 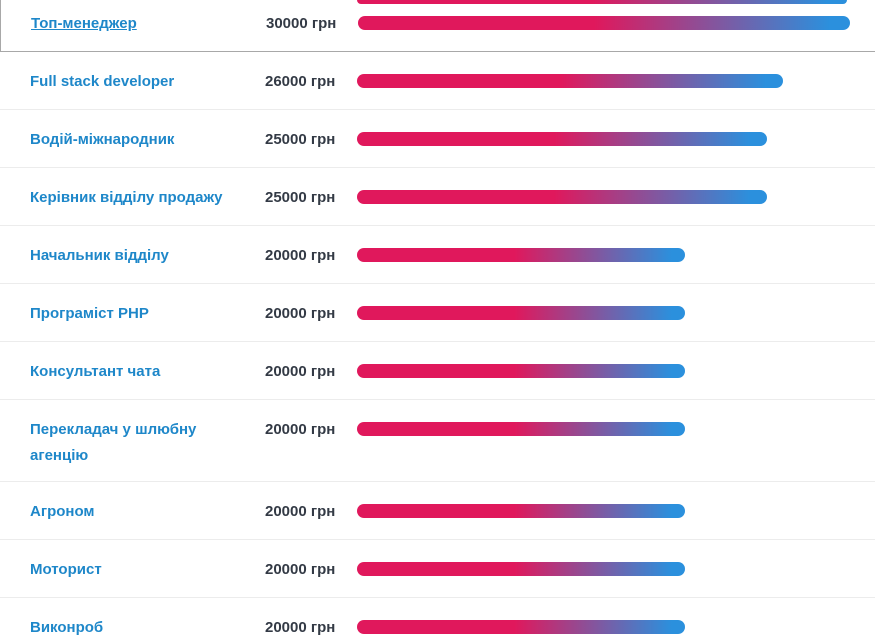 I want to click on table-row: Топ-менеджер 30000 грн, so click(x=437, y=26).